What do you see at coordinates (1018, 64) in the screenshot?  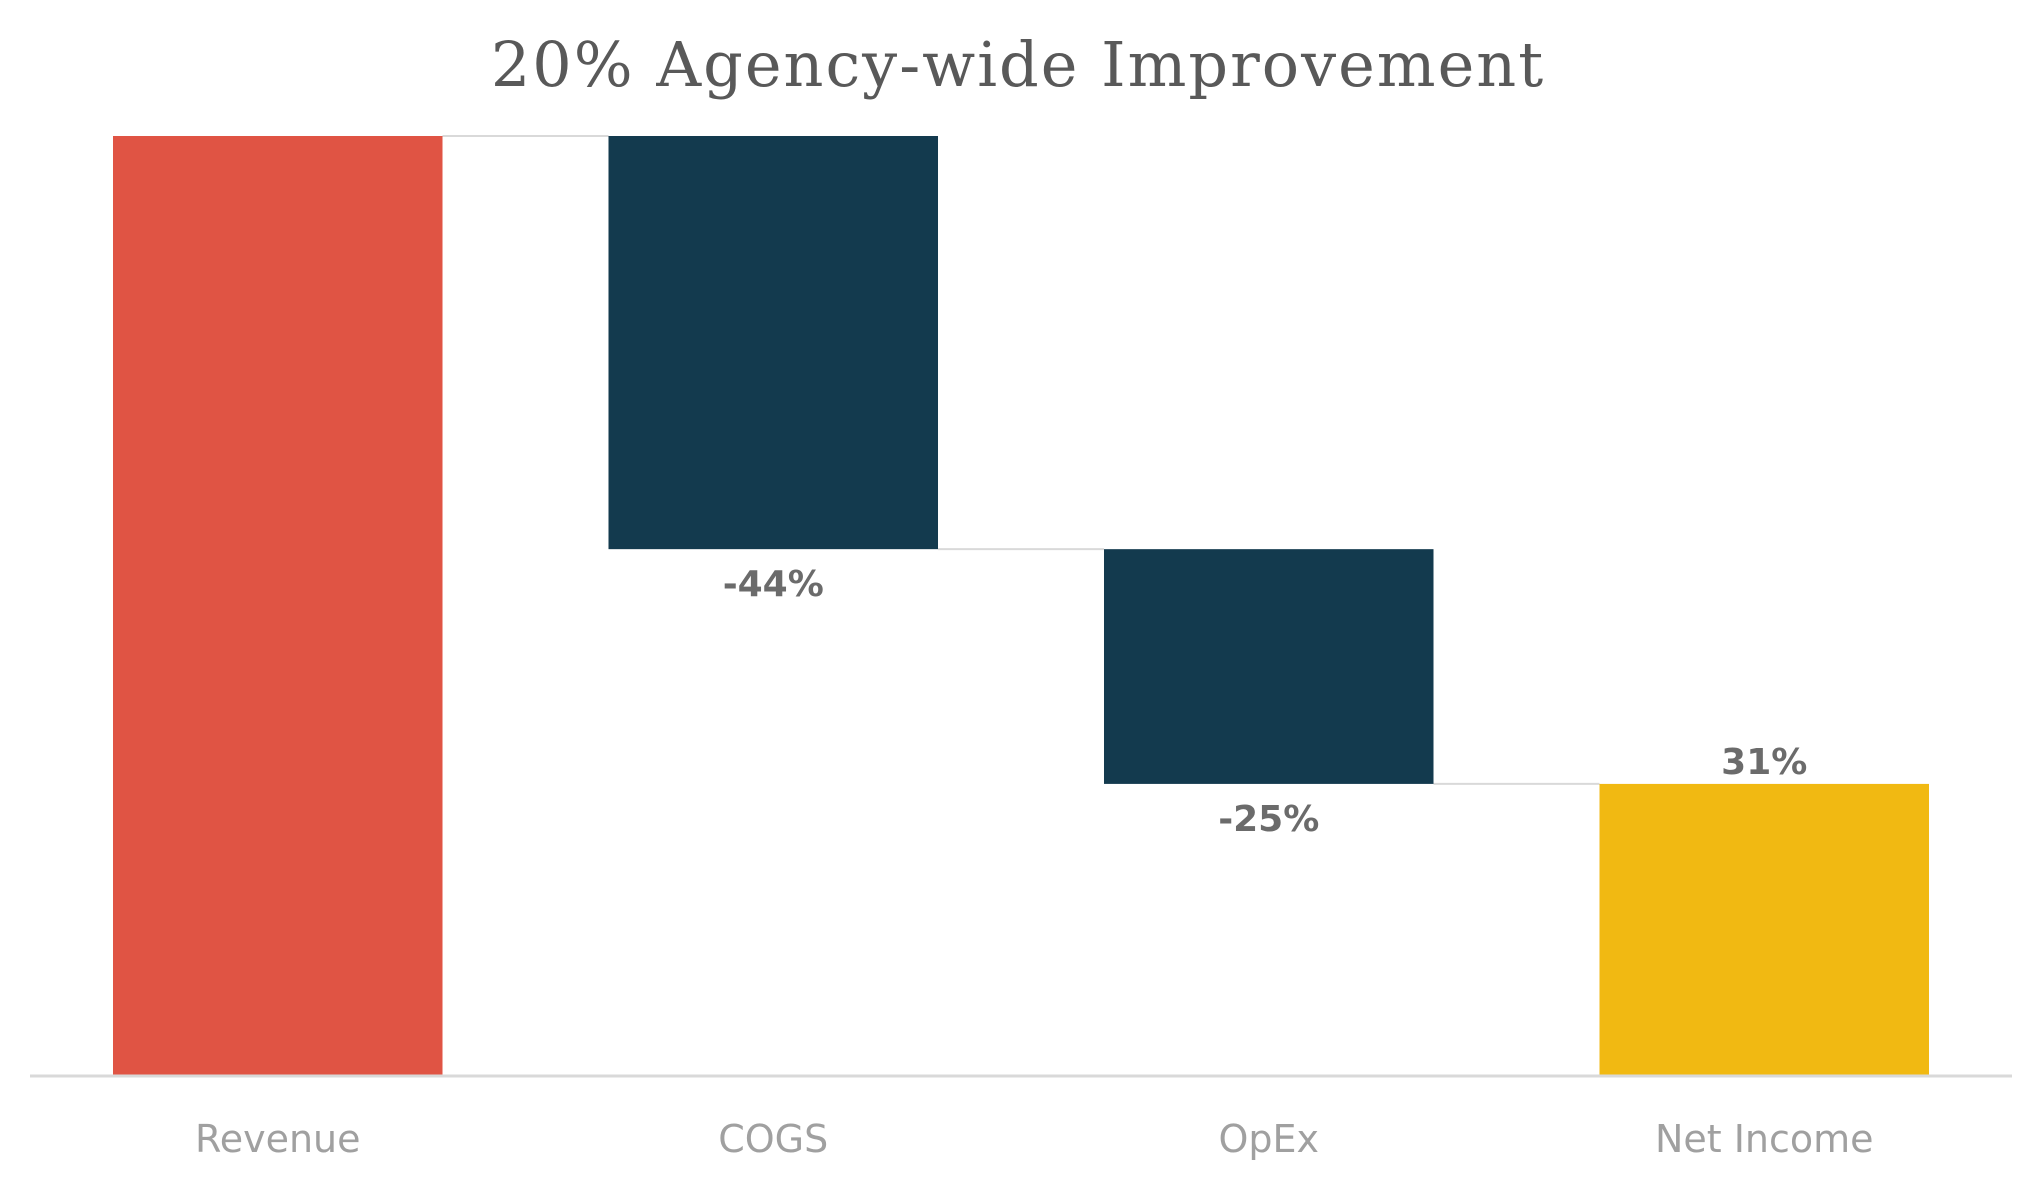 I see `chart-title: 20% Agency-wide Improvement` at bounding box center [1018, 64].